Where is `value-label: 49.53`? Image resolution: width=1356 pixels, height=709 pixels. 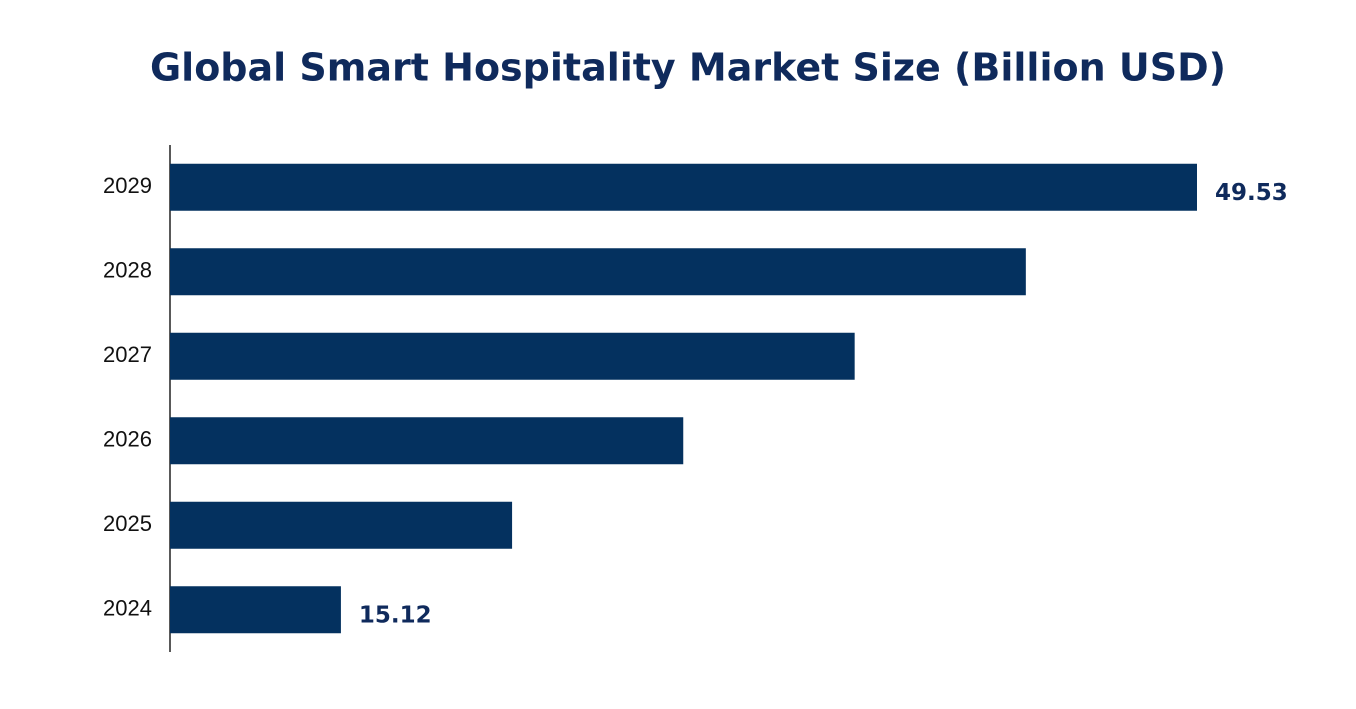 value-label: 49.53 is located at coordinates (1251, 193).